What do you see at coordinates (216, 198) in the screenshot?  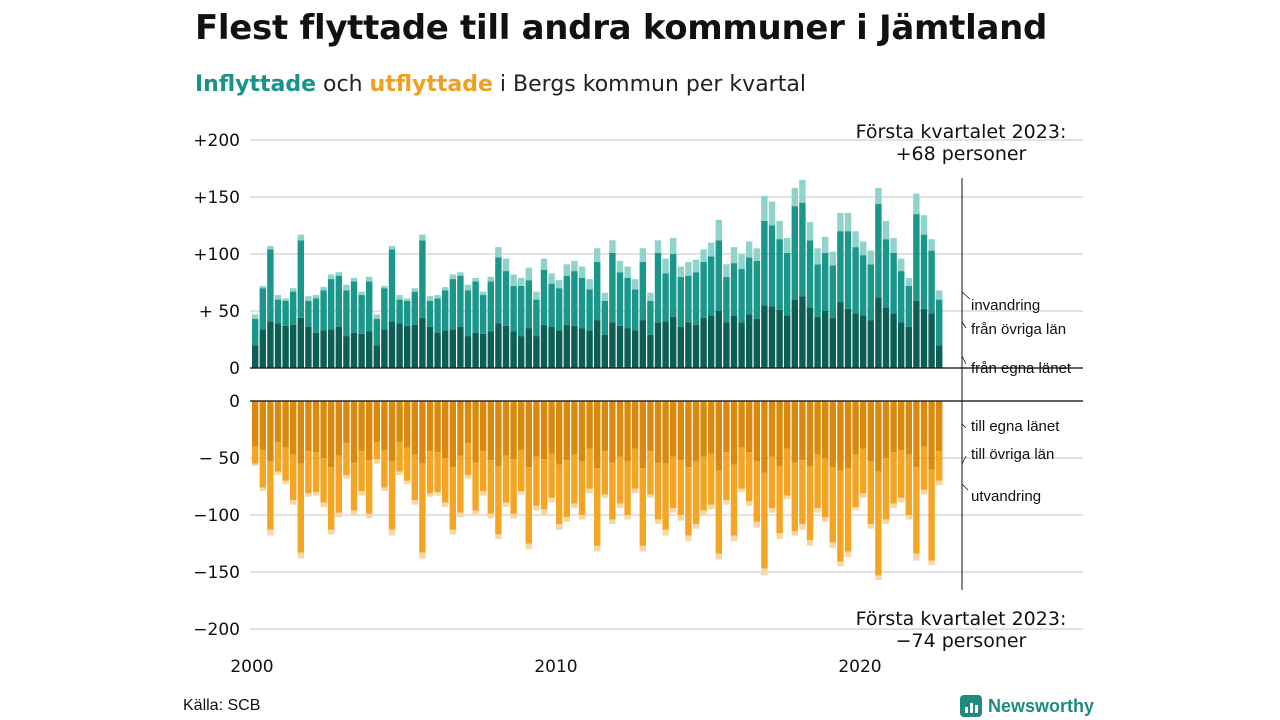 I see `upper-y-tick-label: +150` at bounding box center [216, 198].